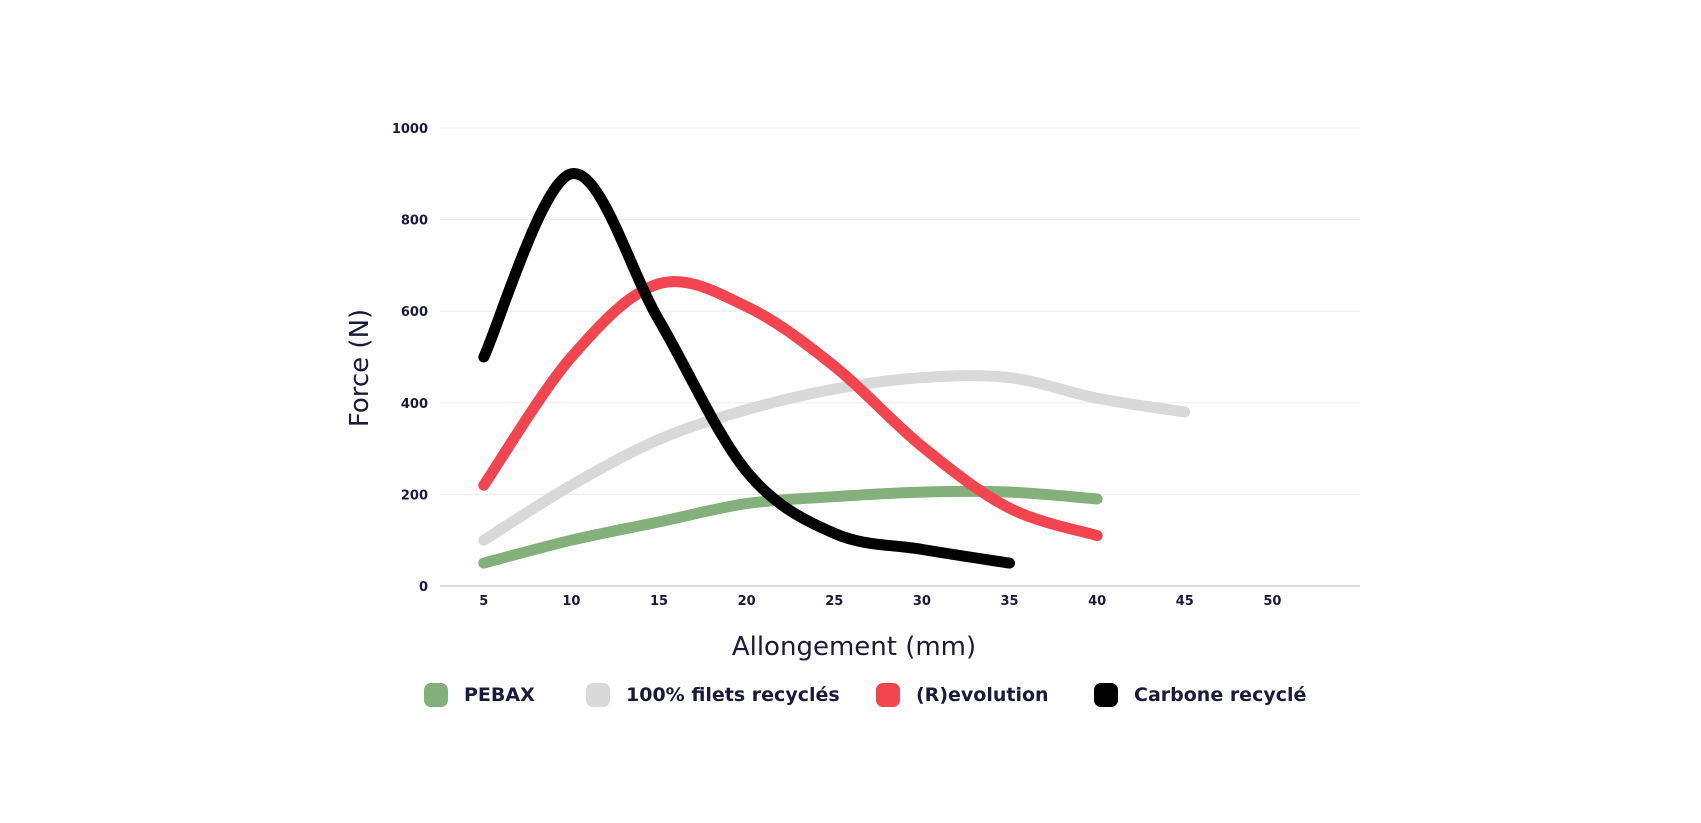 This screenshot has width=1701, height=823. Describe the element at coordinates (483, 601) in the screenshot. I see `x-tick-label: 5` at that location.